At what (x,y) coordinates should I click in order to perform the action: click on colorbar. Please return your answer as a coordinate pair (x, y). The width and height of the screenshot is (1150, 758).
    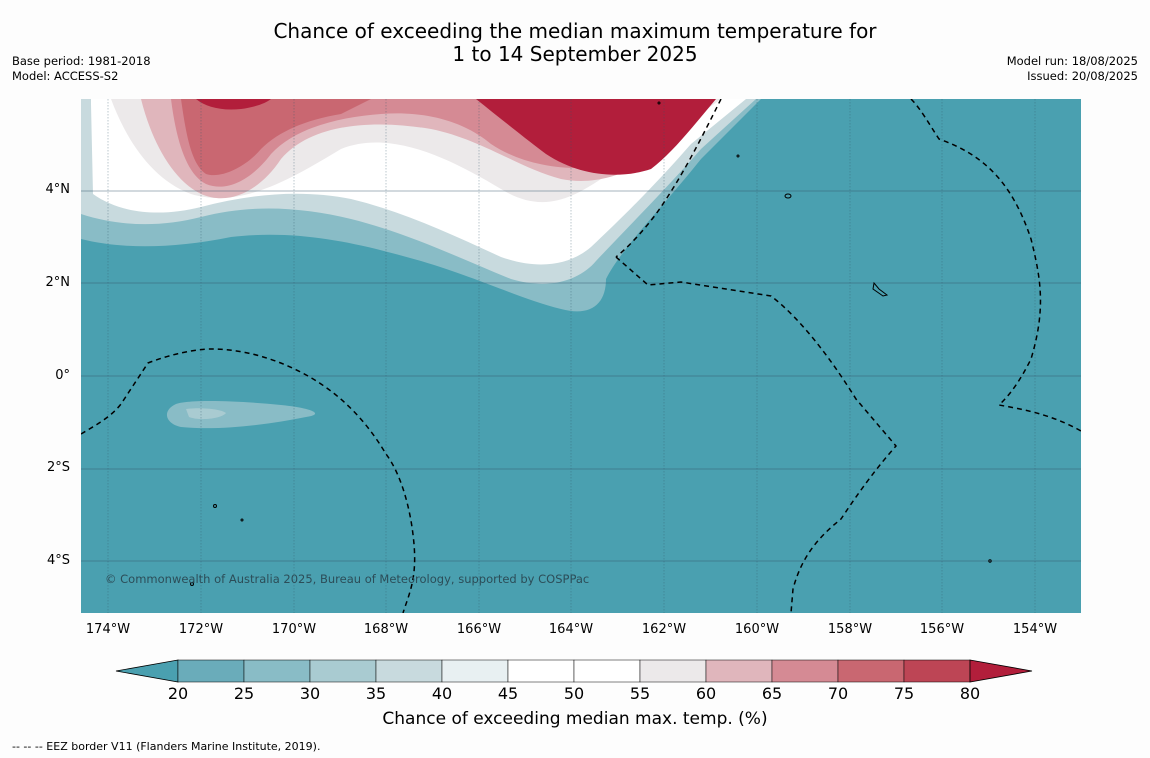
    Looking at the image, I should click on (574, 671).